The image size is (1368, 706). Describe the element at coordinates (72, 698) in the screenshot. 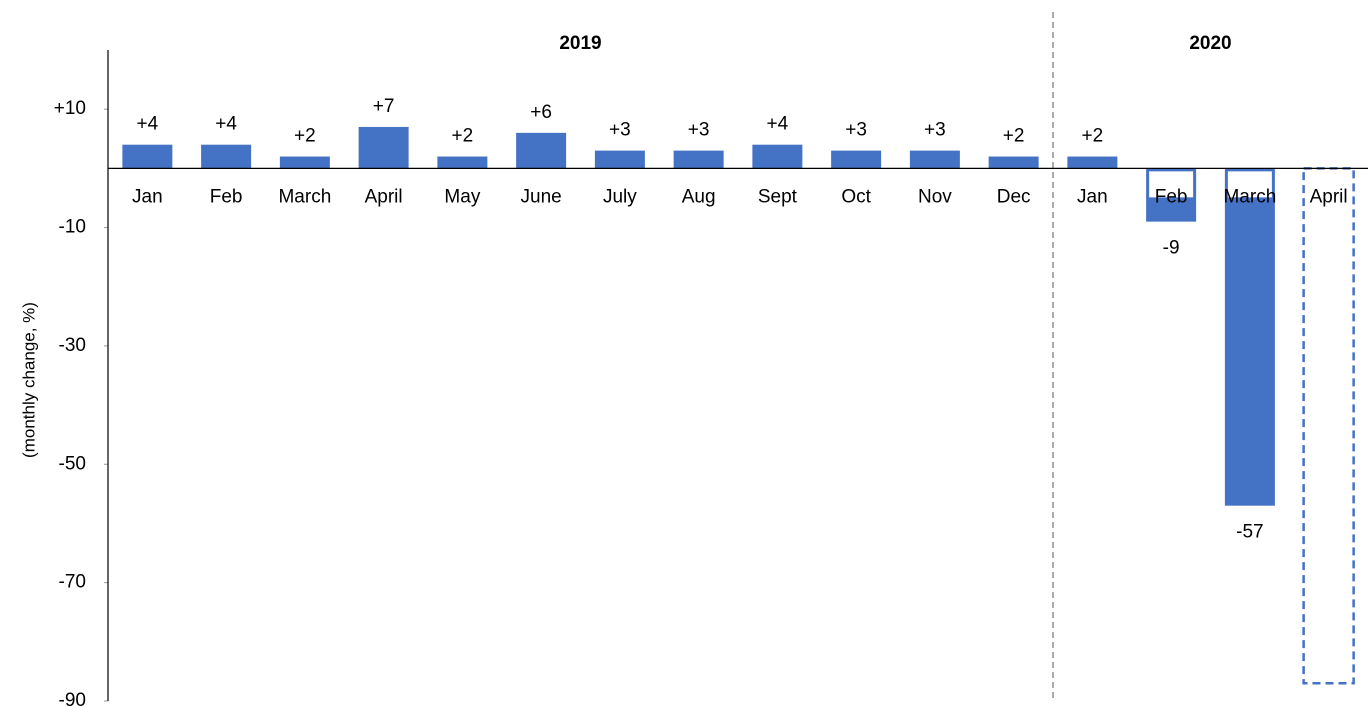

I see `y-tick-label: -90` at that location.